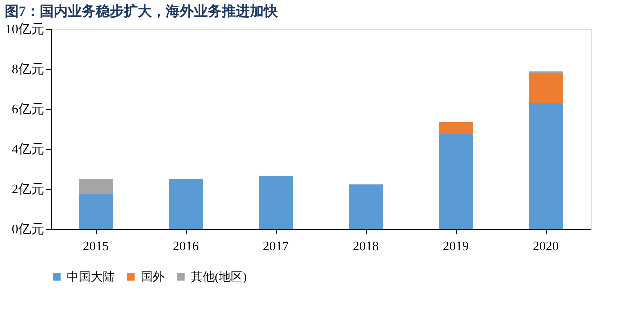  I want to click on legend-label: 中国大陆, so click(91, 277).